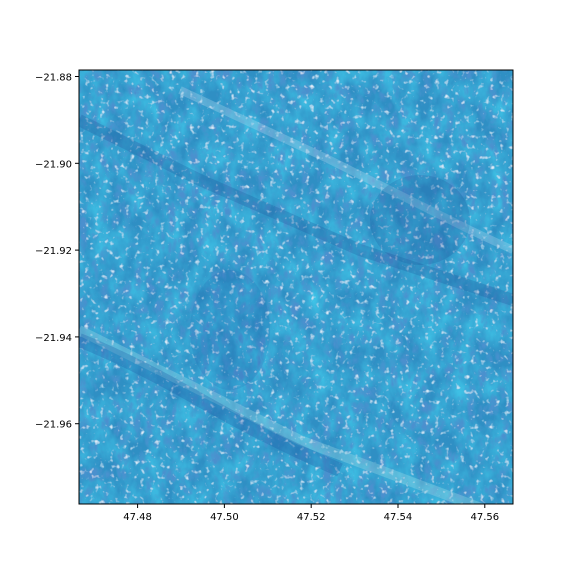  Describe the element at coordinates (53, 425) in the screenshot. I see `y-tick-label: −21.96` at that location.